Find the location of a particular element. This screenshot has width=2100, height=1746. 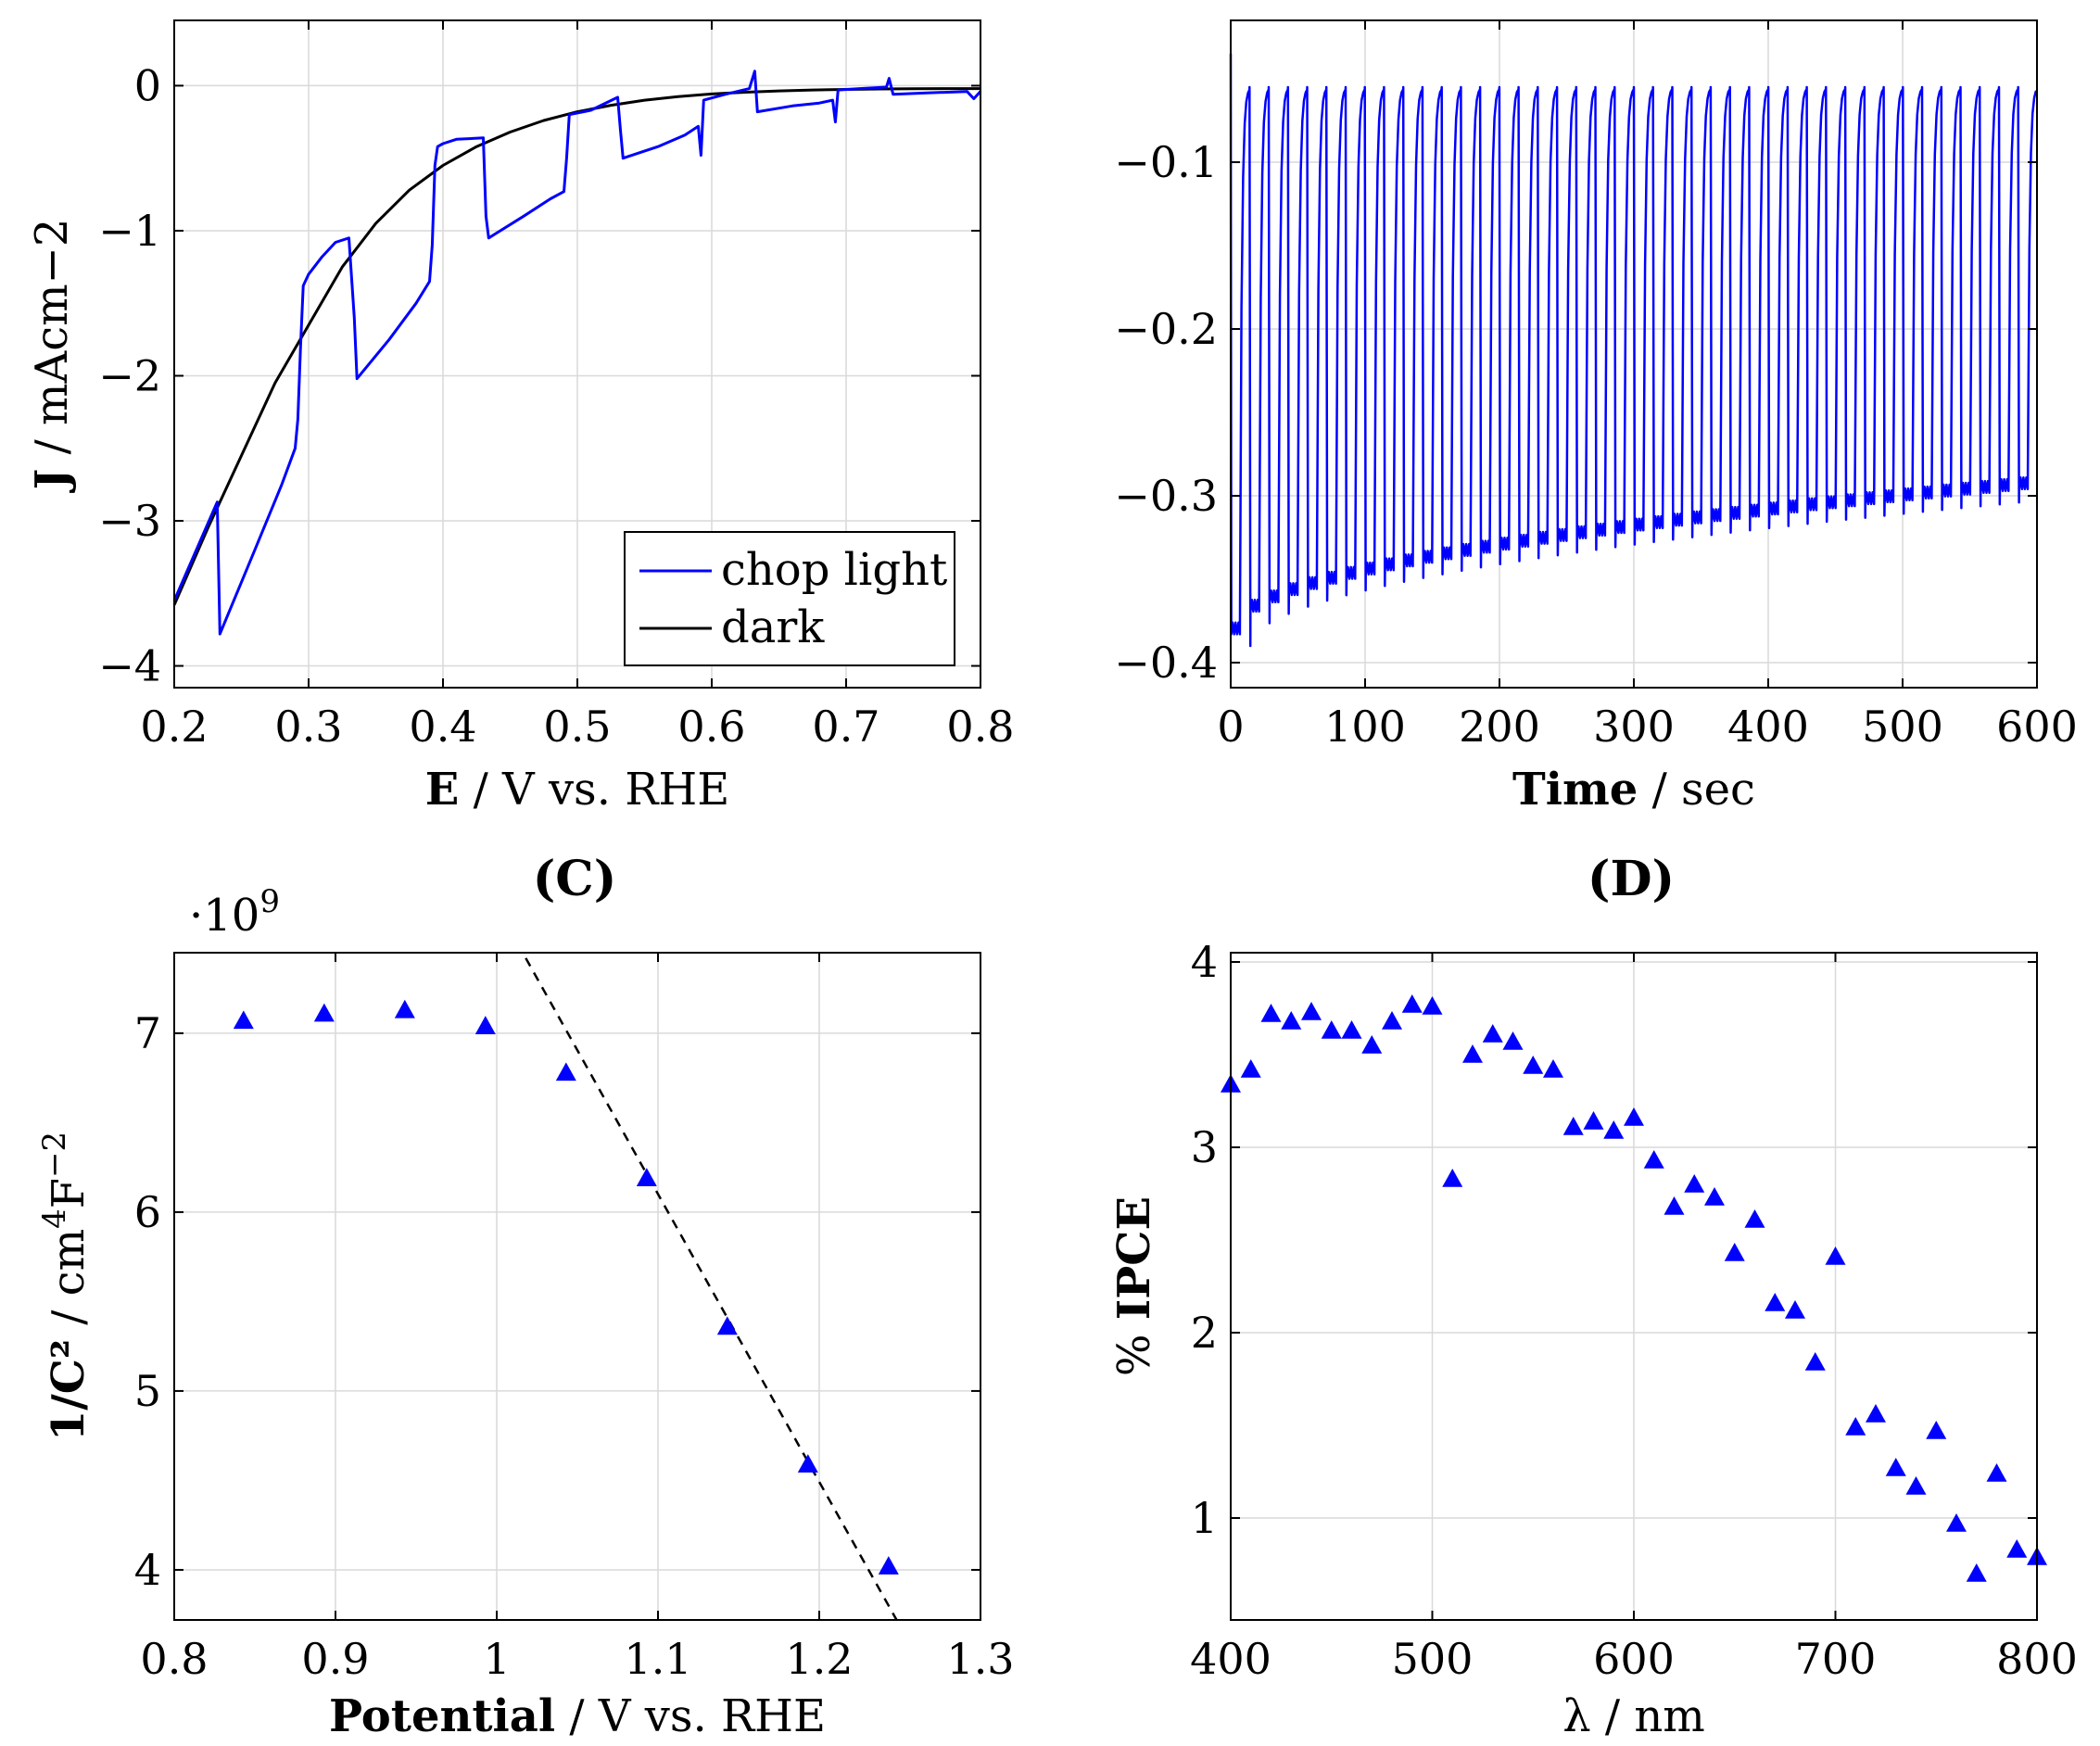

chart-c-x-tick-label: 1.3 is located at coordinates (980, 1659).